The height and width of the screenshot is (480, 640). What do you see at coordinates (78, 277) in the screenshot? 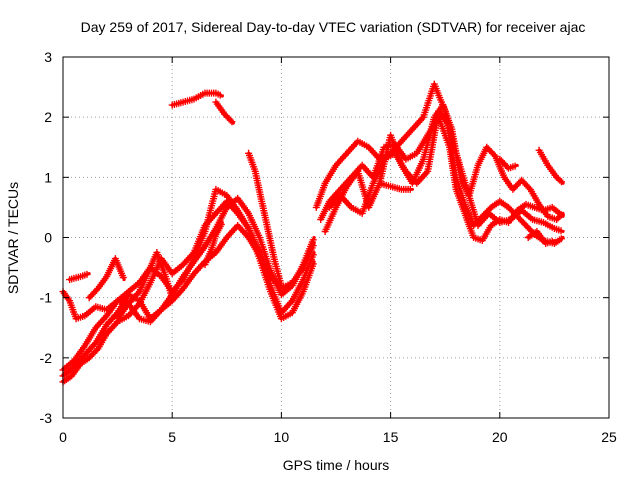
I see `series-arc-e` at bounding box center [78, 277].